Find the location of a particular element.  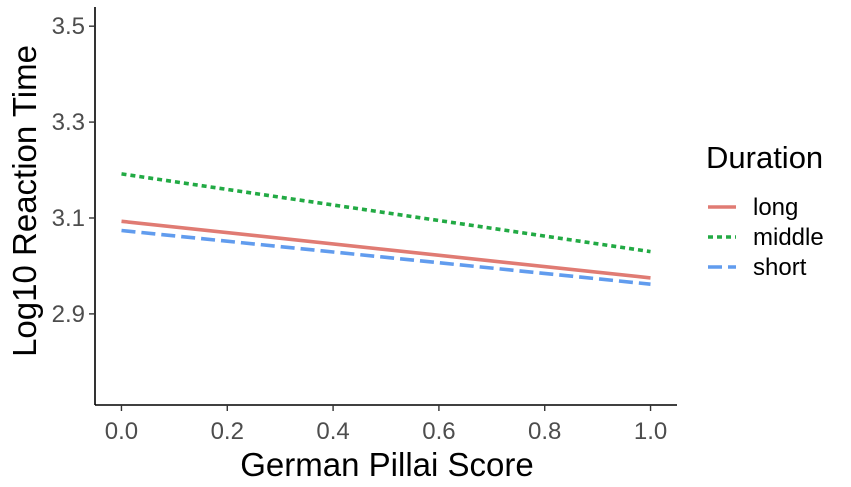

y-tick-label: 3.1 is located at coordinates (68, 218).